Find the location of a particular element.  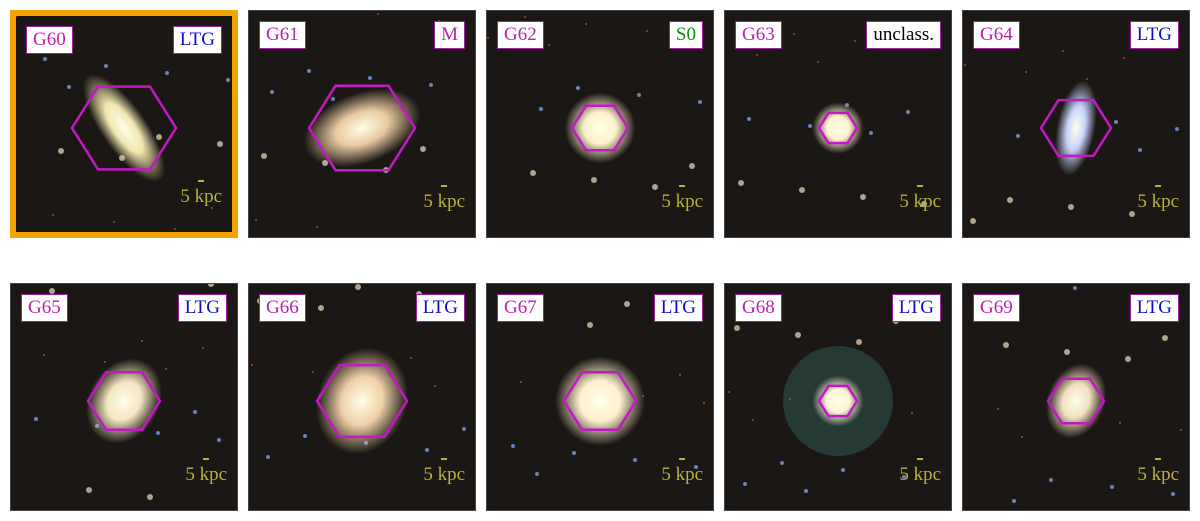

galaxy-panel: G68 LTG 5 kpc is located at coordinates (838, 397).